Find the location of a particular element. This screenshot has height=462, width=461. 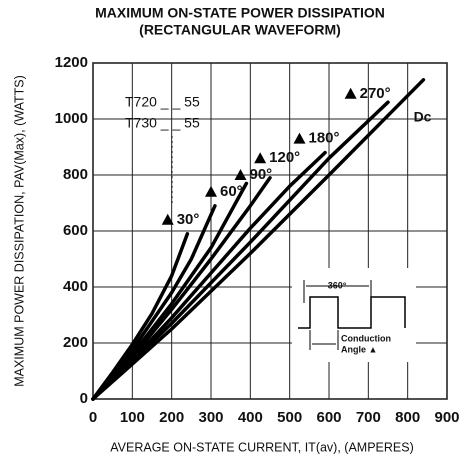

curve-label: 120° is located at coordinates (284, 157).